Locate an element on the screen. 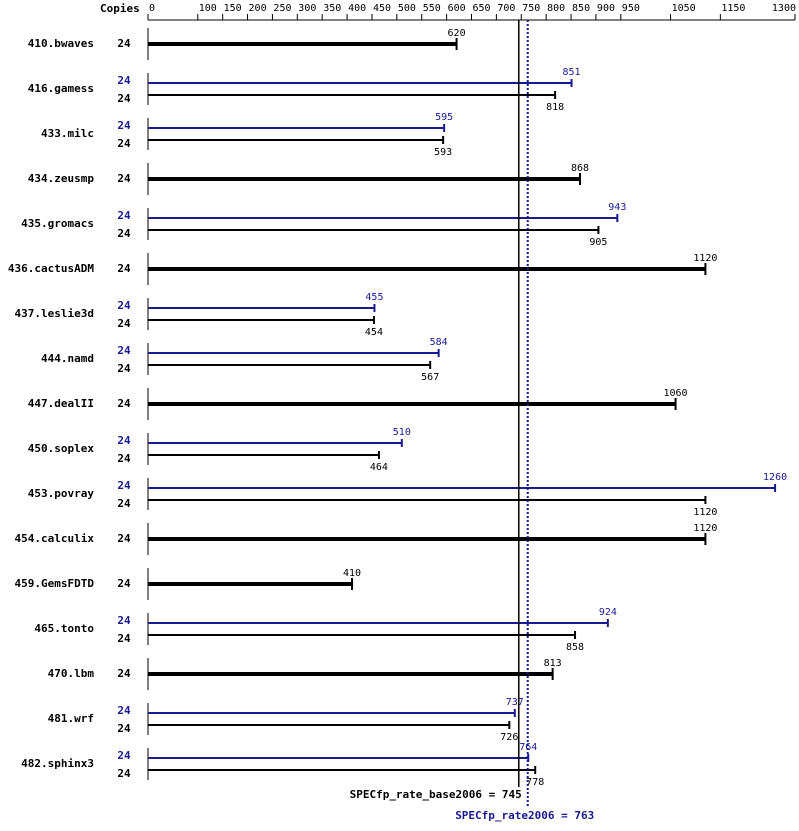 This screenshot has width=799, height=831. benchmark-label: 482.sphinx3 is located at coordinates (57, 763).